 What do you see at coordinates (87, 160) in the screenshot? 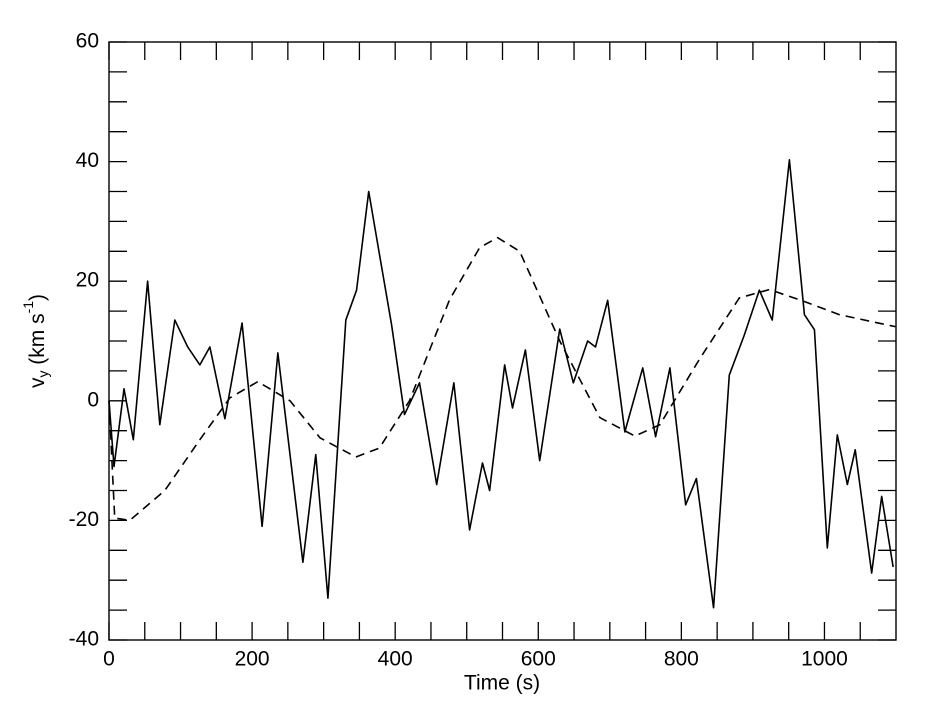
I see `y-tick-label: 40` at bounding box center [87, 160].